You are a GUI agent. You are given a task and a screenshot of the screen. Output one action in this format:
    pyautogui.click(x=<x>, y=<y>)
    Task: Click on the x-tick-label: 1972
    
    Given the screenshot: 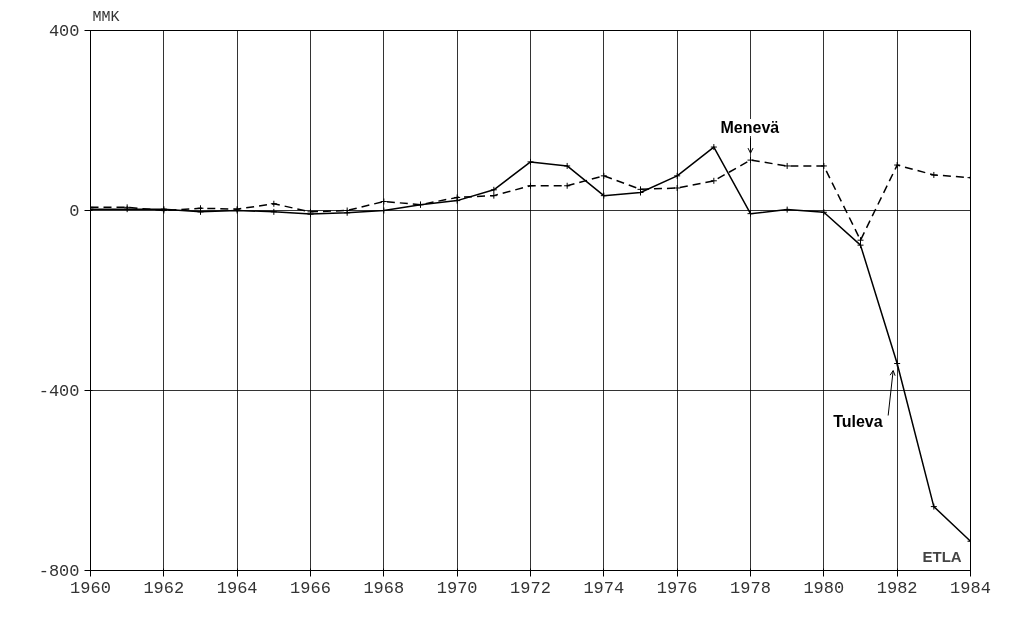 What is the action you would take?
    pyautogui.click(x=530, y=588)
    